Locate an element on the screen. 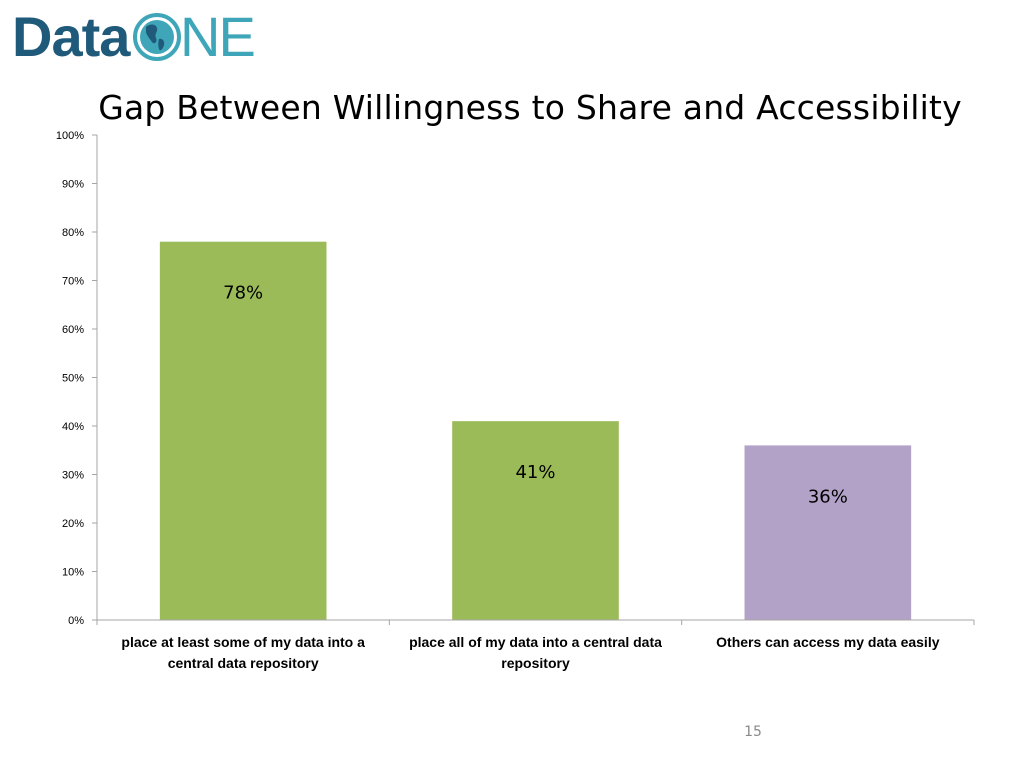  y-tick-label: 50% is located at coordinates (73, 379).